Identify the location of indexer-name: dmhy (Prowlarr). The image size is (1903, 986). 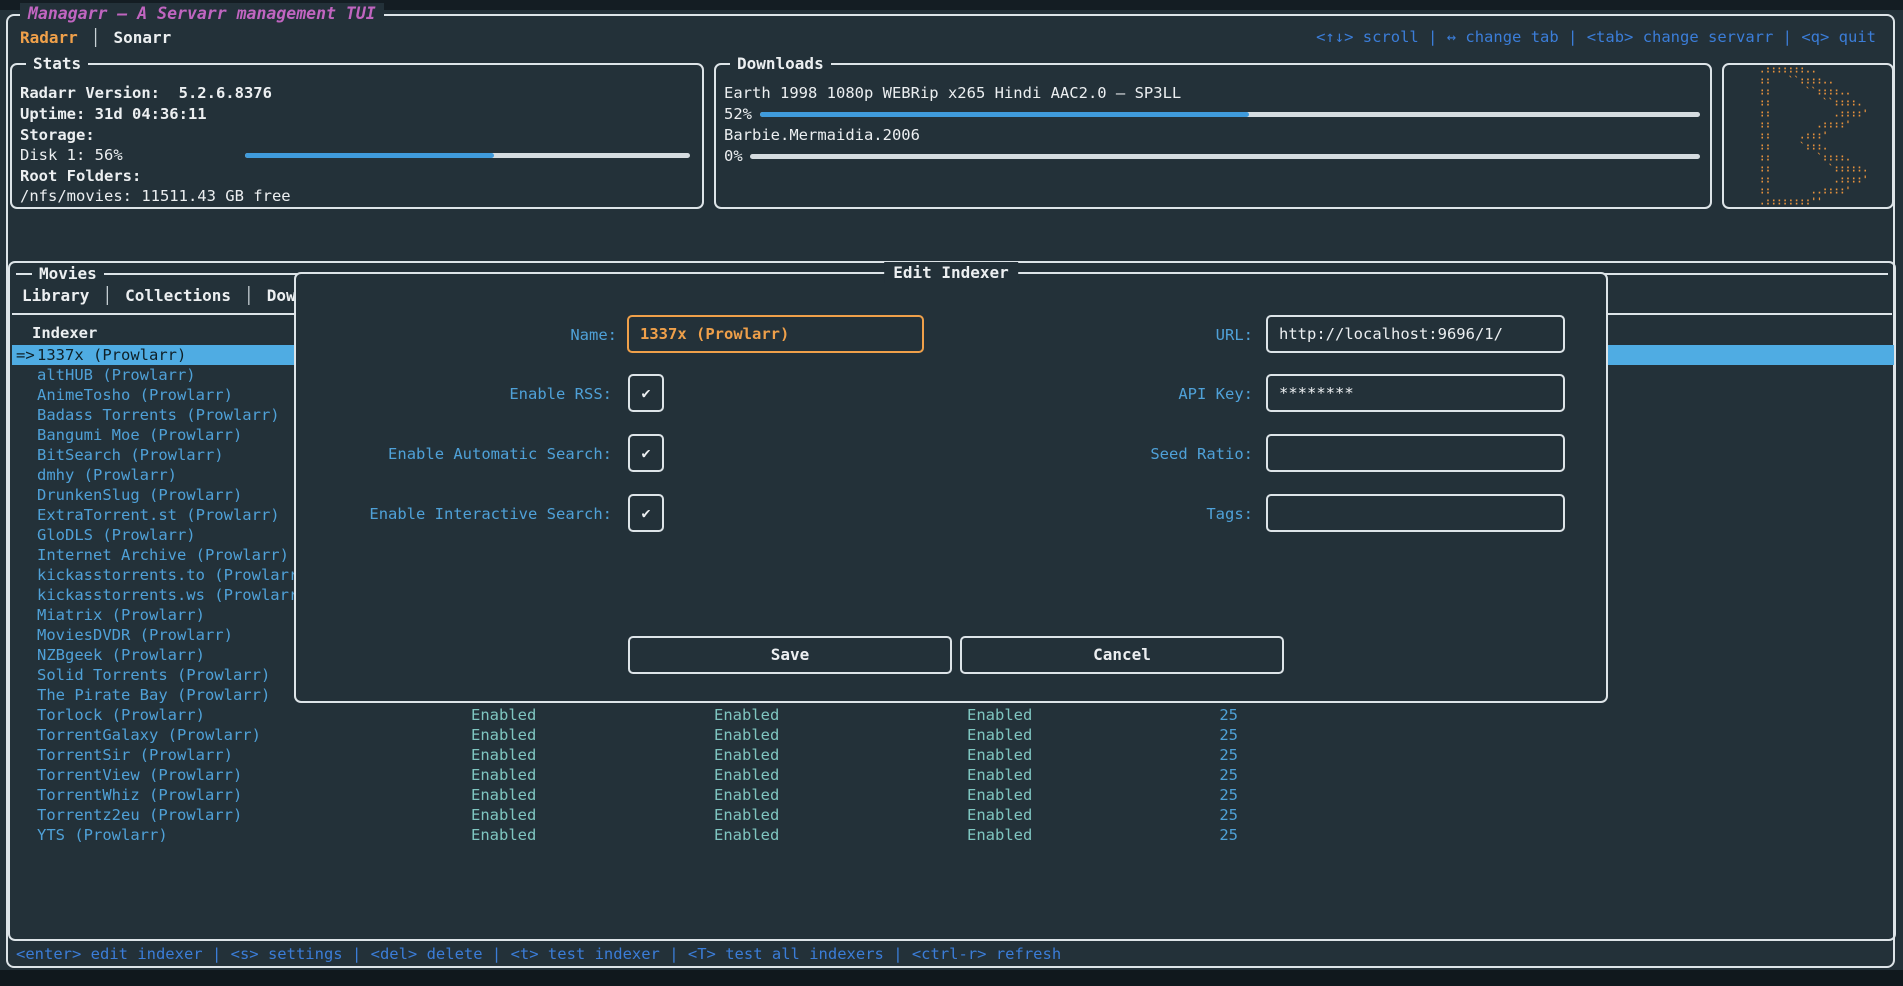
(107, 475).